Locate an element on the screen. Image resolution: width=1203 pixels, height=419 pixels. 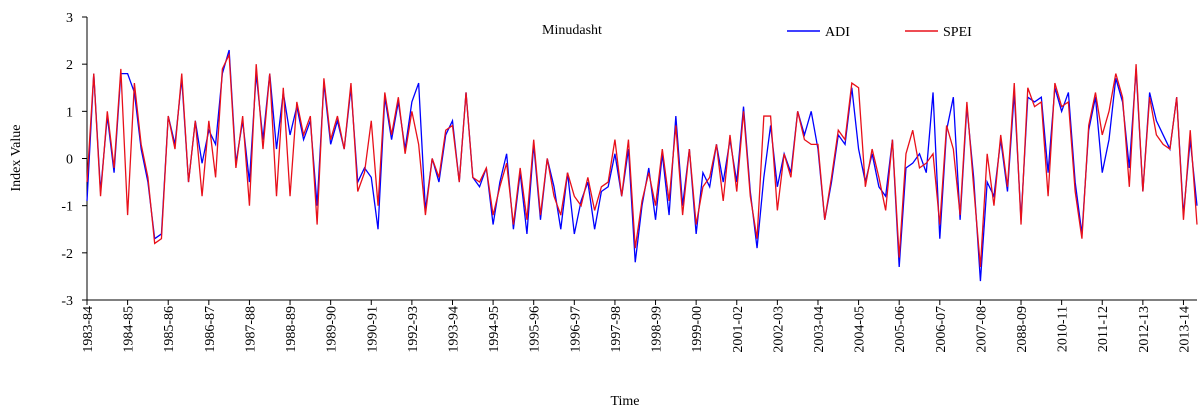
x-tick-label: 2001-02 is located at coordinates (738, 329).